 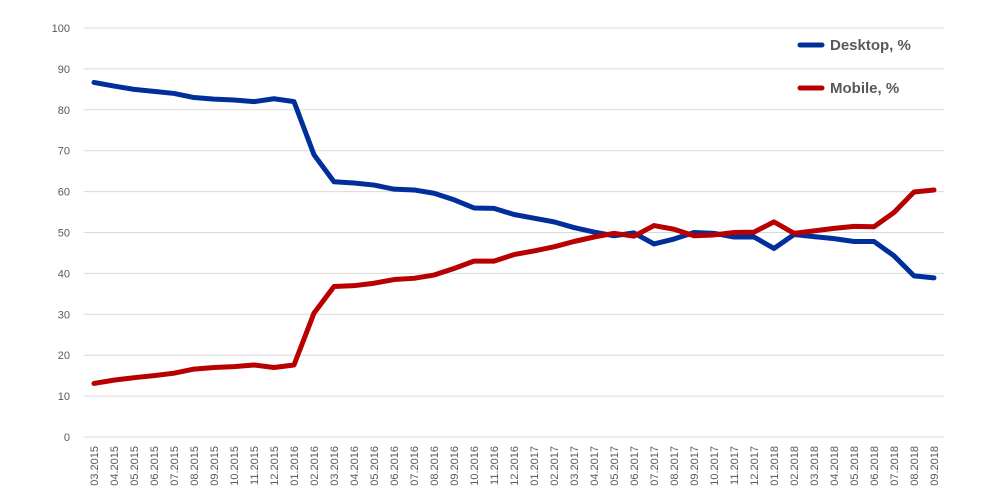 I want to click on x-tick-label: 03.2016, so click(x=335, y=466).